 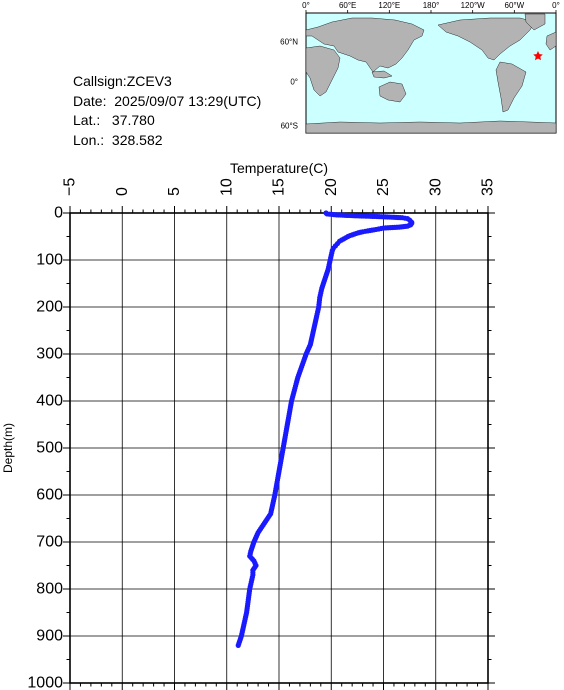 I want to click on map-latitude-label: 60°S, so click(x=289, y=126).